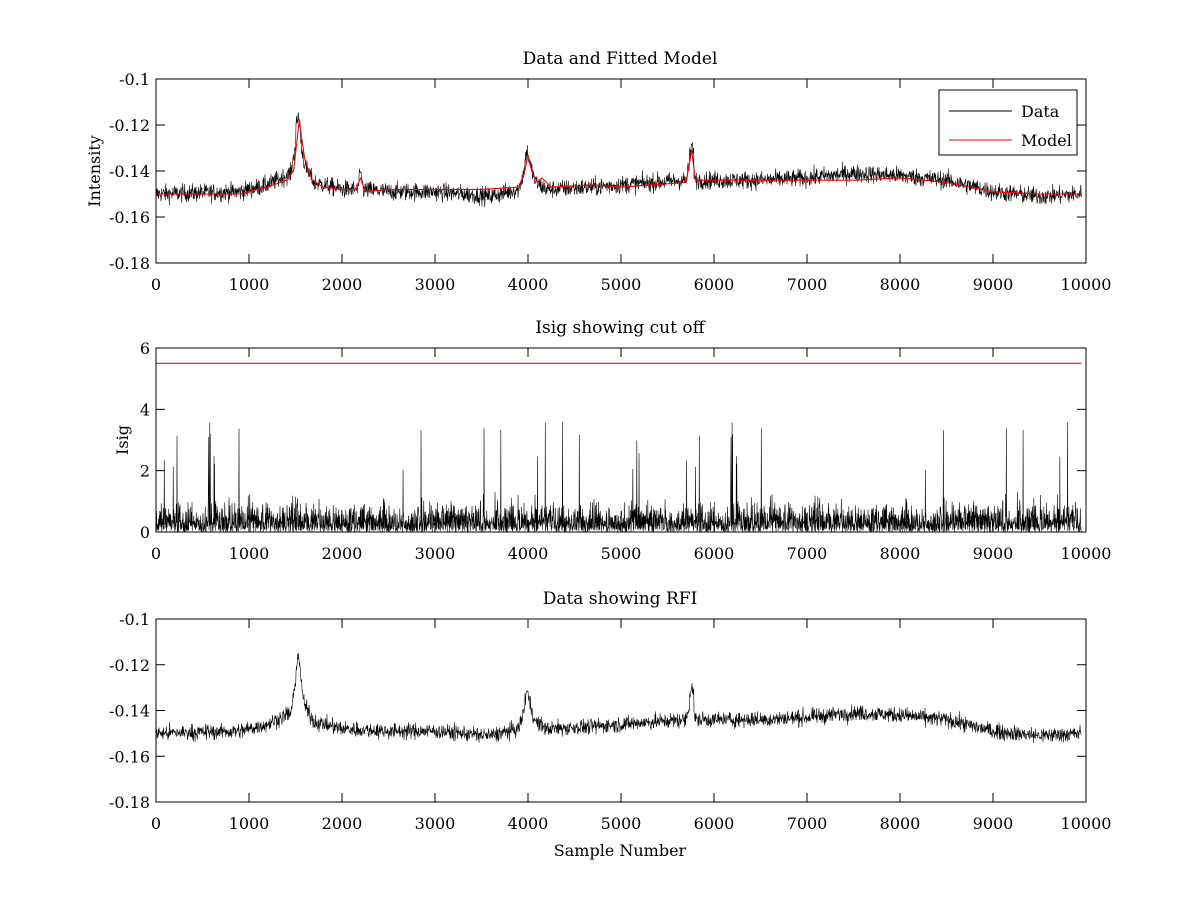 The width and height of the screenshot is (1200, 900). Describe the element at coordinates (620, 59) in the screenshot. I see `panel-title: Data and Fitted Model` at that location.